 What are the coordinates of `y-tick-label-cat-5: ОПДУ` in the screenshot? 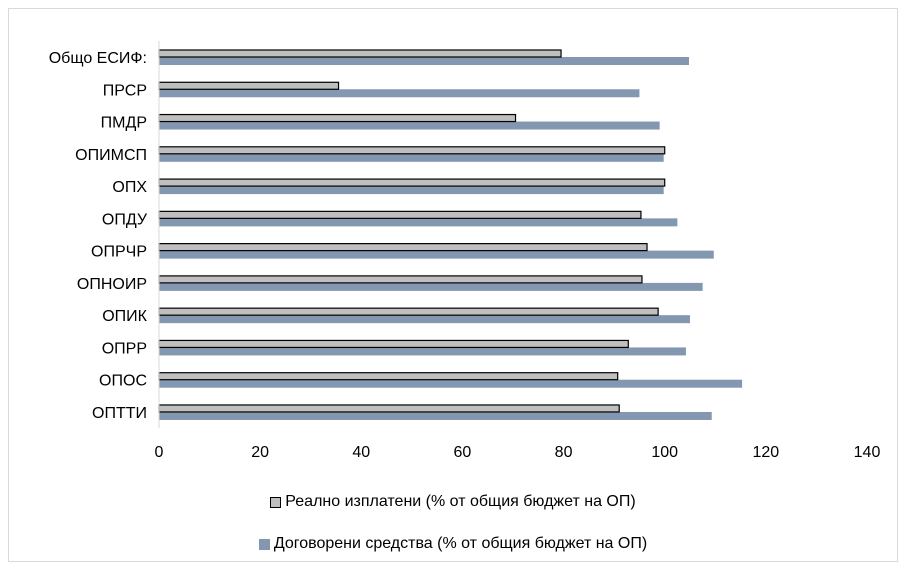 It's located at (125, 219).